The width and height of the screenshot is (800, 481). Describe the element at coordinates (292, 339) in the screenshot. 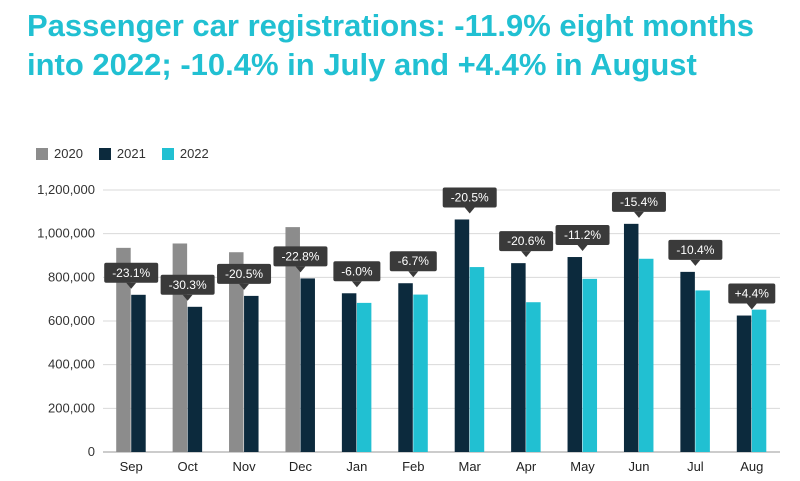

I see `bar-2020-dec` at that location.